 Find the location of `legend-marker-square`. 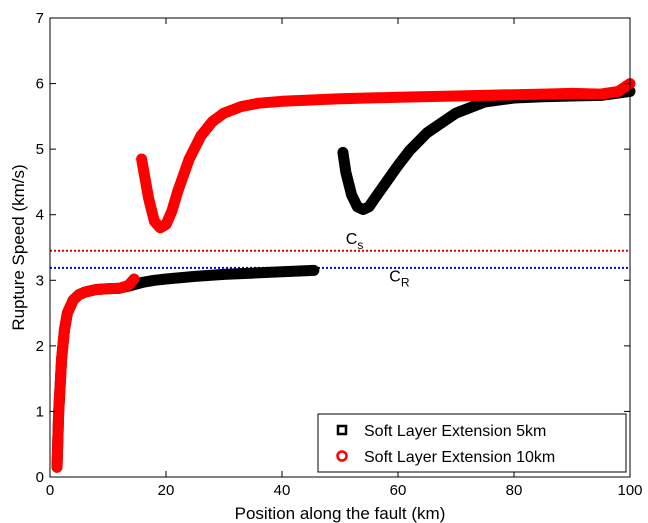

legend-marker-square is located at coordinates (342, 430).